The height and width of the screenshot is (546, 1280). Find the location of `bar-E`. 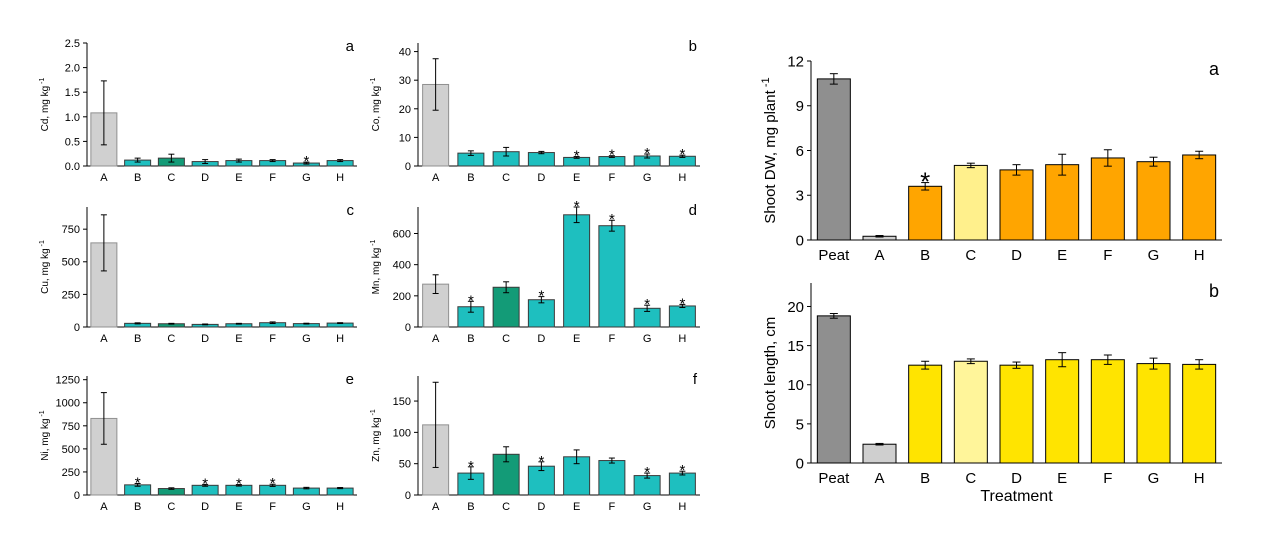

bar-E is located at coordinates (1062, 411).